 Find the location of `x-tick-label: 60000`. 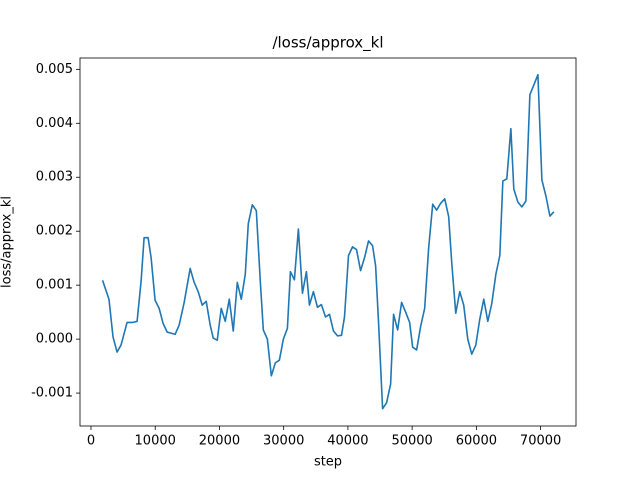

x-tick-label: 60000 is located at coordinates (476, 441).